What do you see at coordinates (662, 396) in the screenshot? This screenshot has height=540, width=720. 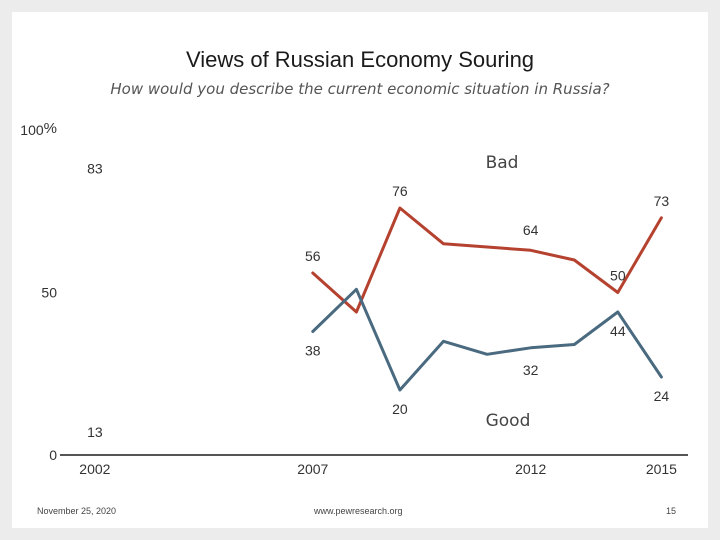 I see `data-label-good: 24` at bounding box center [662, 396].